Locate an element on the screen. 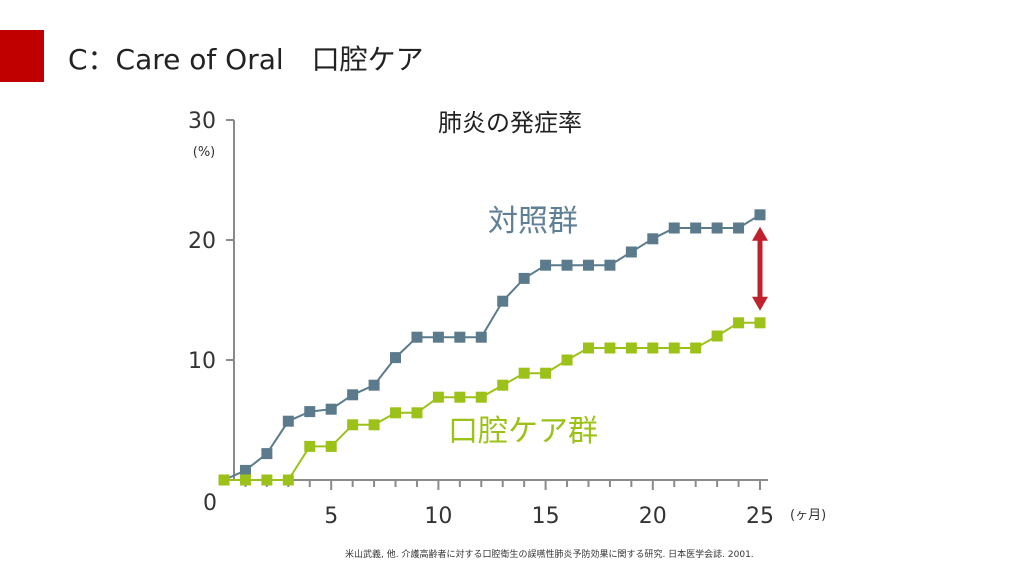  y-axis-unit-label: (%) is located at coordinates (204, 152).